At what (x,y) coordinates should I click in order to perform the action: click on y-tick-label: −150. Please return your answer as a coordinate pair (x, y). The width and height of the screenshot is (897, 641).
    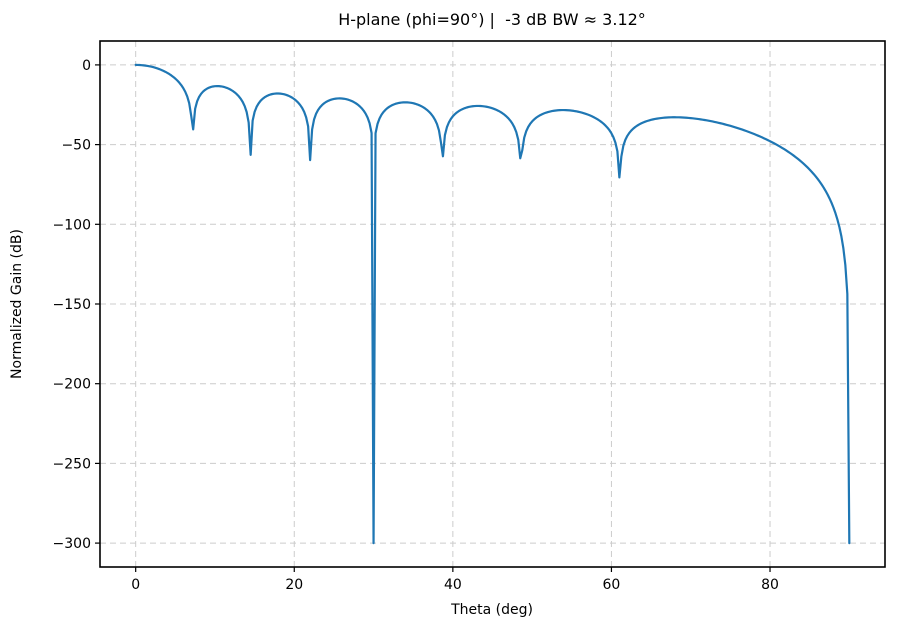
    Looking at the image, I should click on (72, 305).